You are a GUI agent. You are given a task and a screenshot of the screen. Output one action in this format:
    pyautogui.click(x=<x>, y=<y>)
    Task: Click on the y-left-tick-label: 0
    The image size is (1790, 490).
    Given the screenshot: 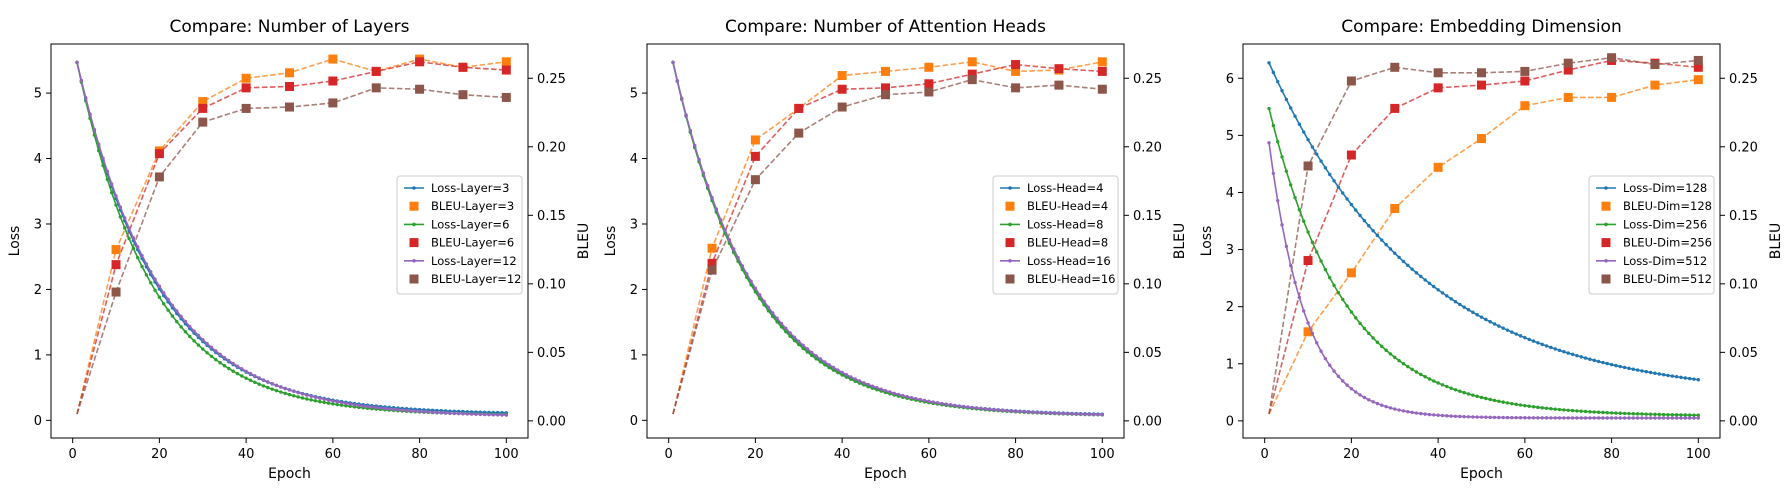 What is the action you would take?
    pyautogui.click(x=1230, y=421)
    